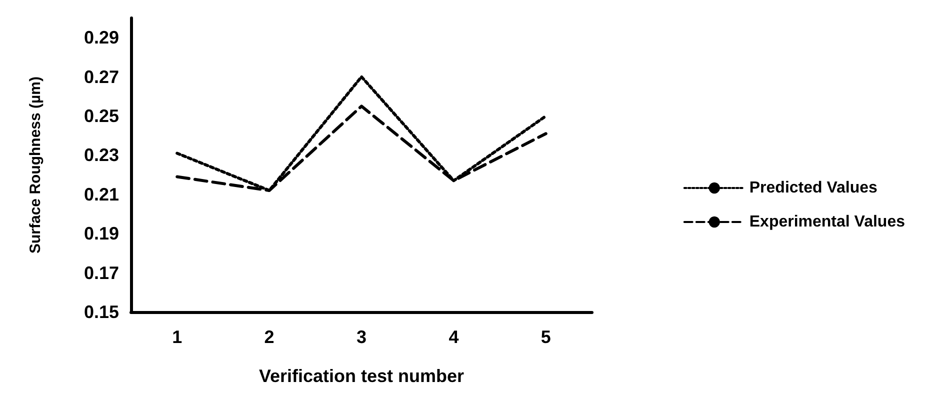 The image size is (928, 410). Describe the element at coordinates (101, 194) in the screenshot. I see `y-tick-label: 0.21` at that location.